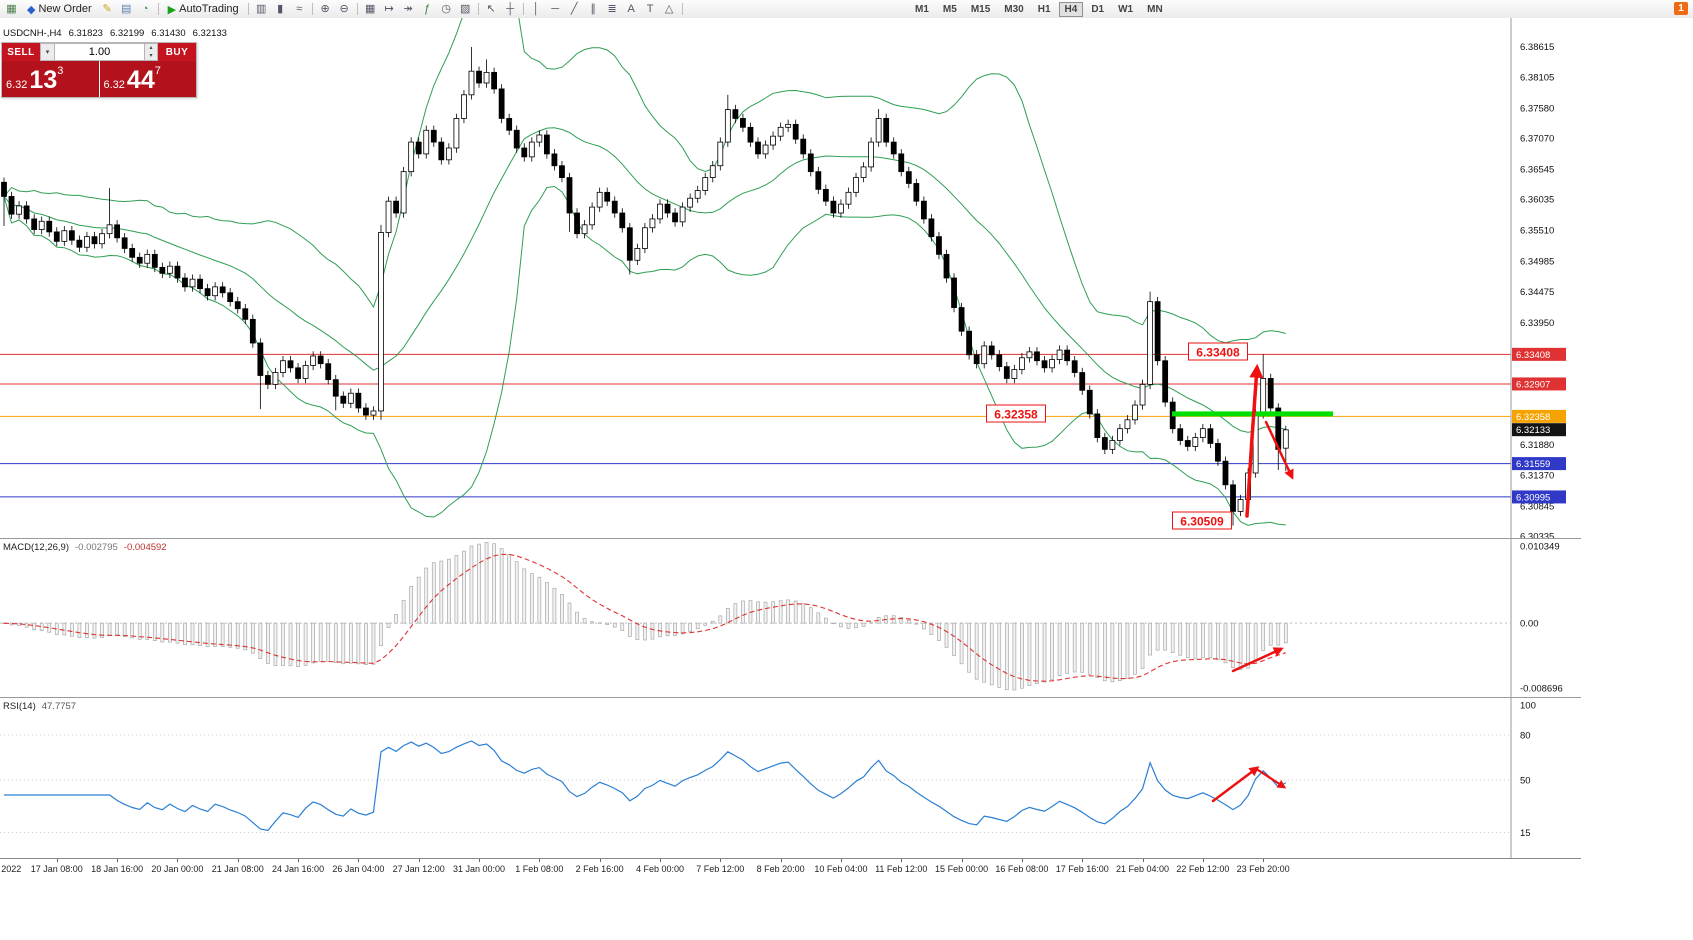 The width and height of the screenshot is (1693, 940). What do you see at coordinates (325, 8) in the screenshot?
I see `zoom-in-icon: ⊕` at bounding box center [325, 8].